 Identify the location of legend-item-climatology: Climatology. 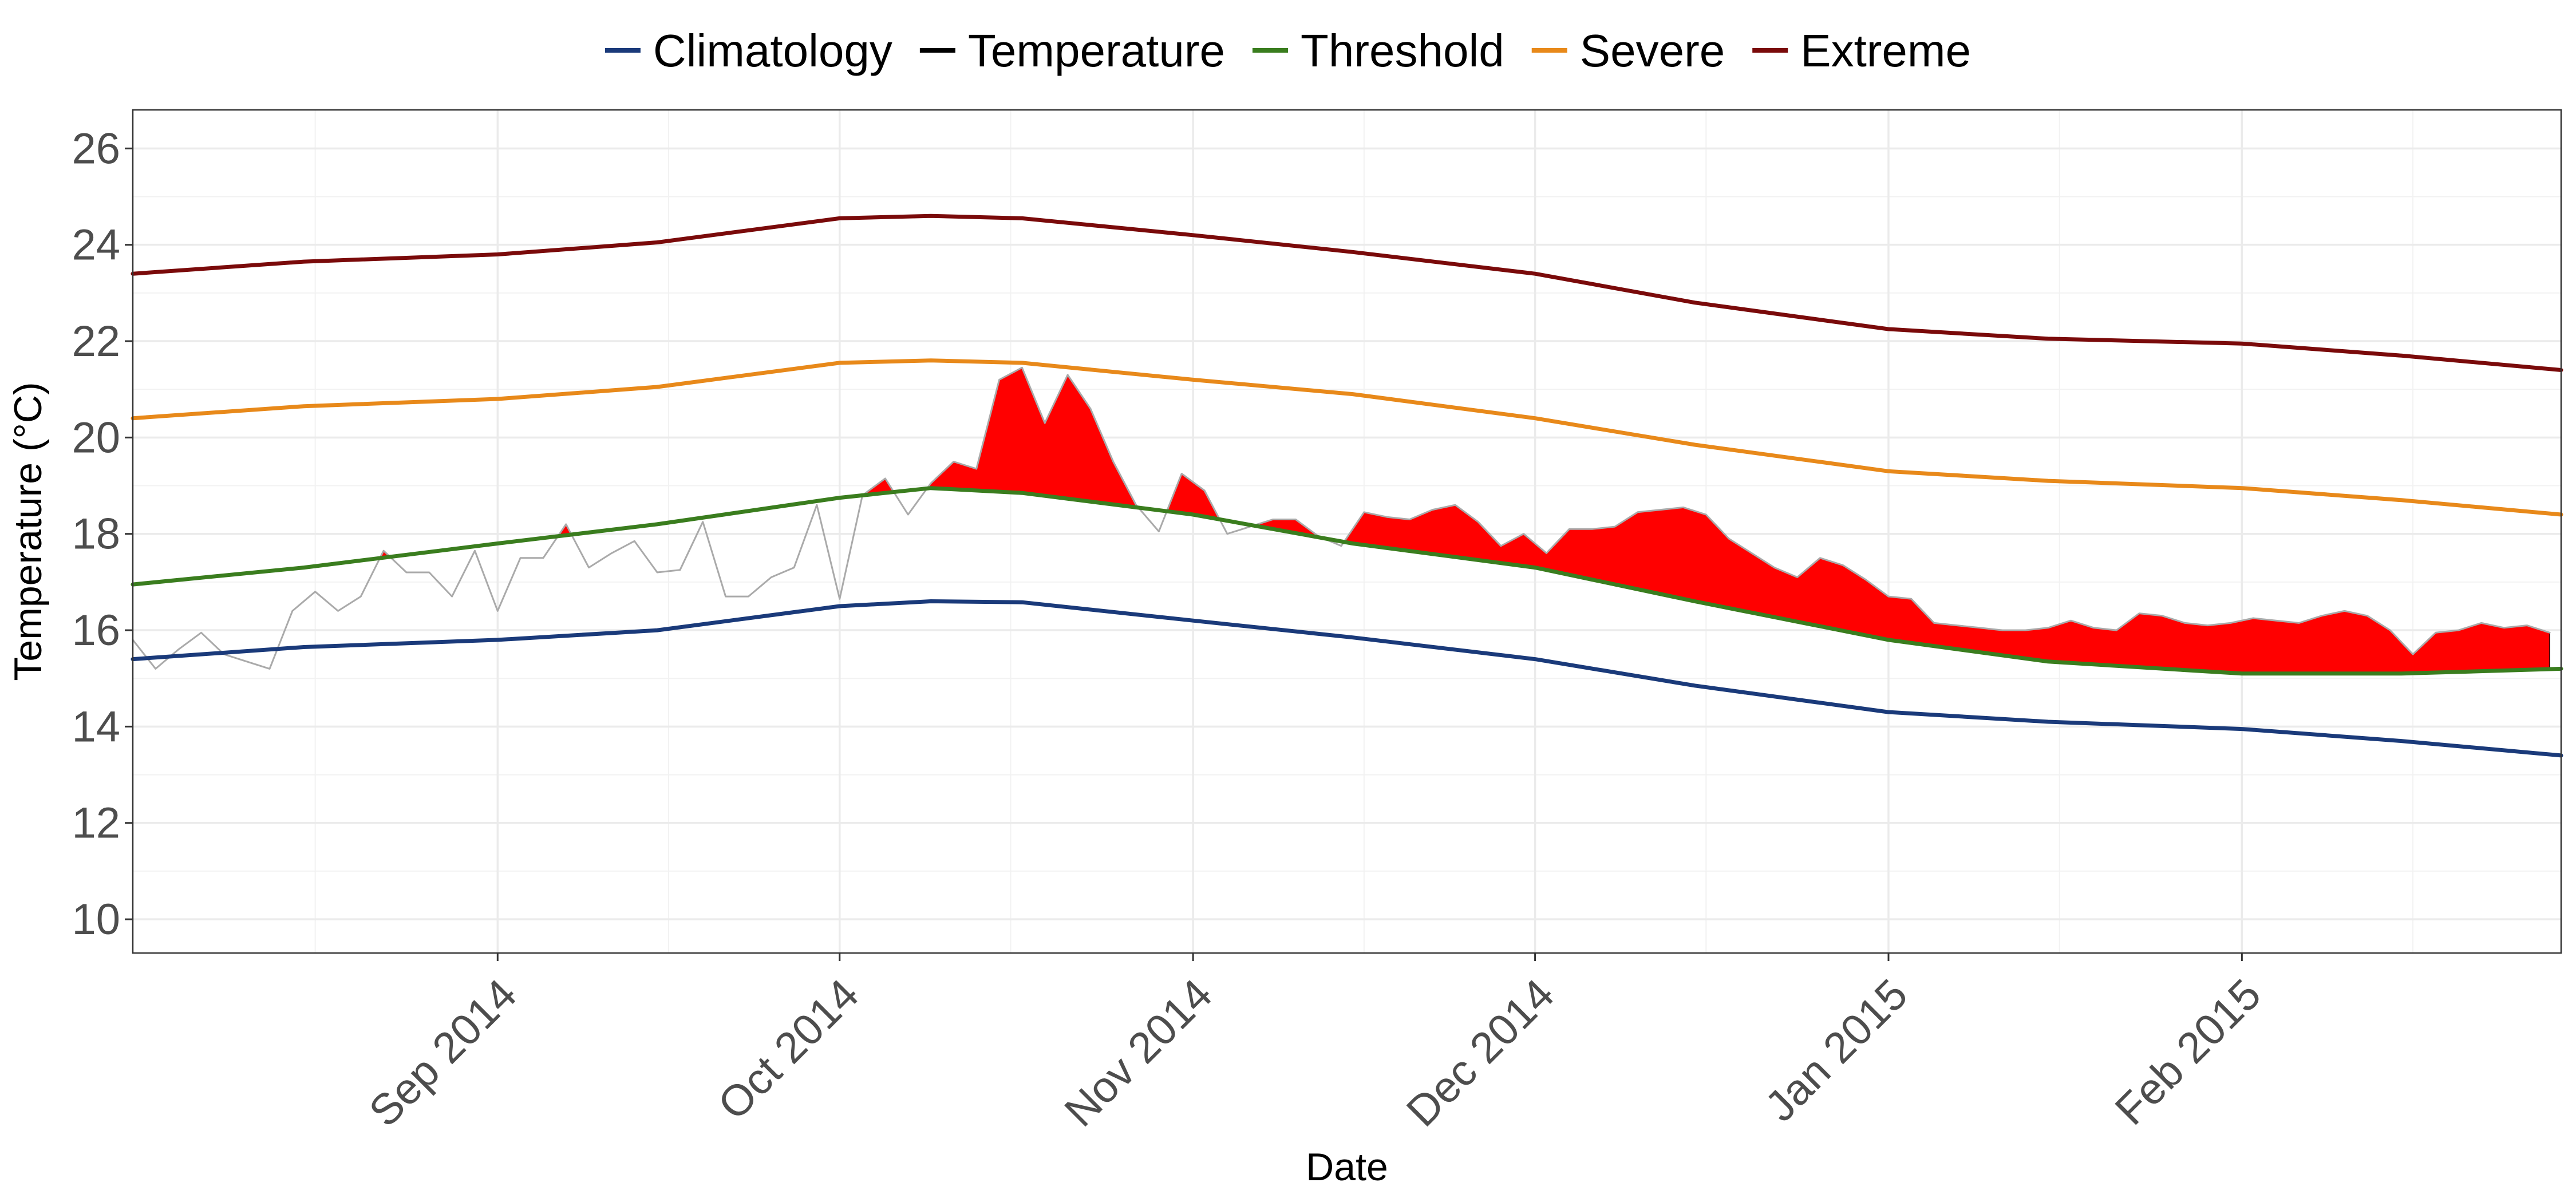
(748, 51).